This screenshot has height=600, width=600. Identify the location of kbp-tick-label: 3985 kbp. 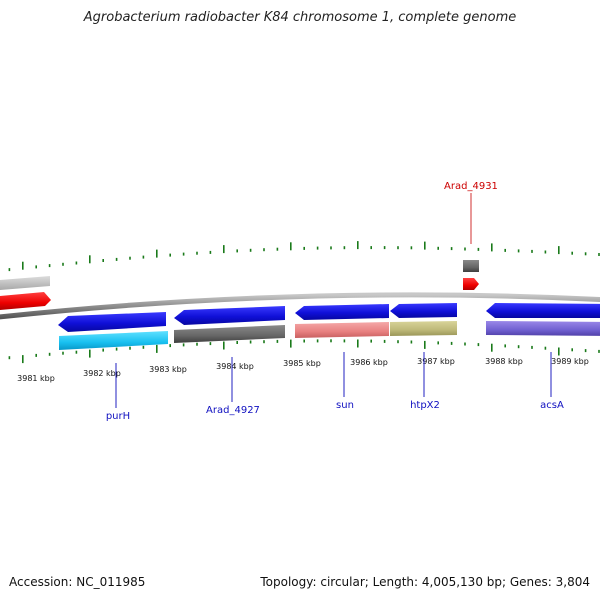
(302, 363).